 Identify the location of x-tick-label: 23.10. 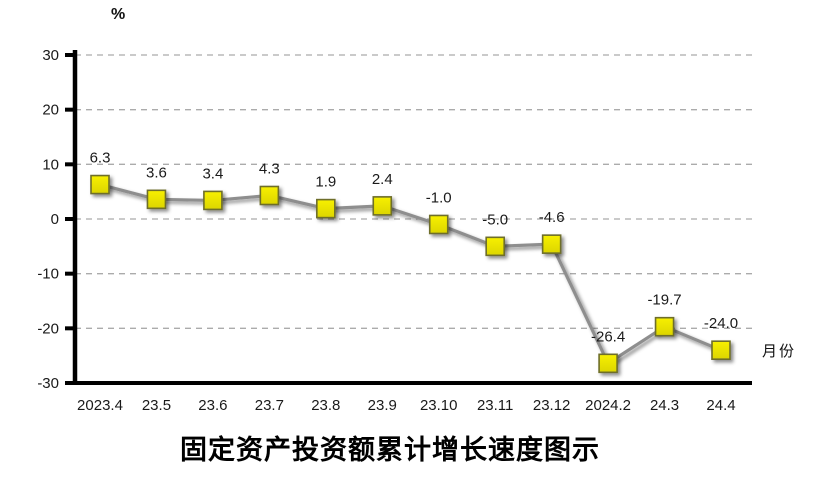
(439, 405).